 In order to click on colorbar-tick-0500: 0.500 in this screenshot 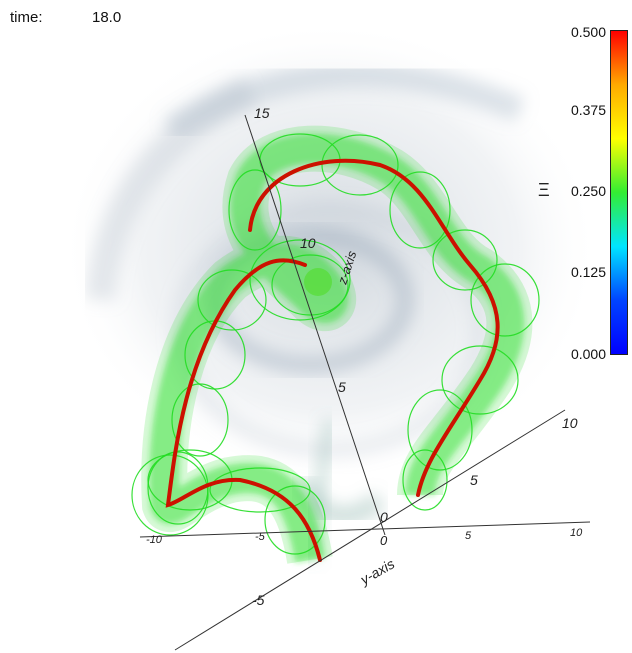, I will do `click(588, 32)`.